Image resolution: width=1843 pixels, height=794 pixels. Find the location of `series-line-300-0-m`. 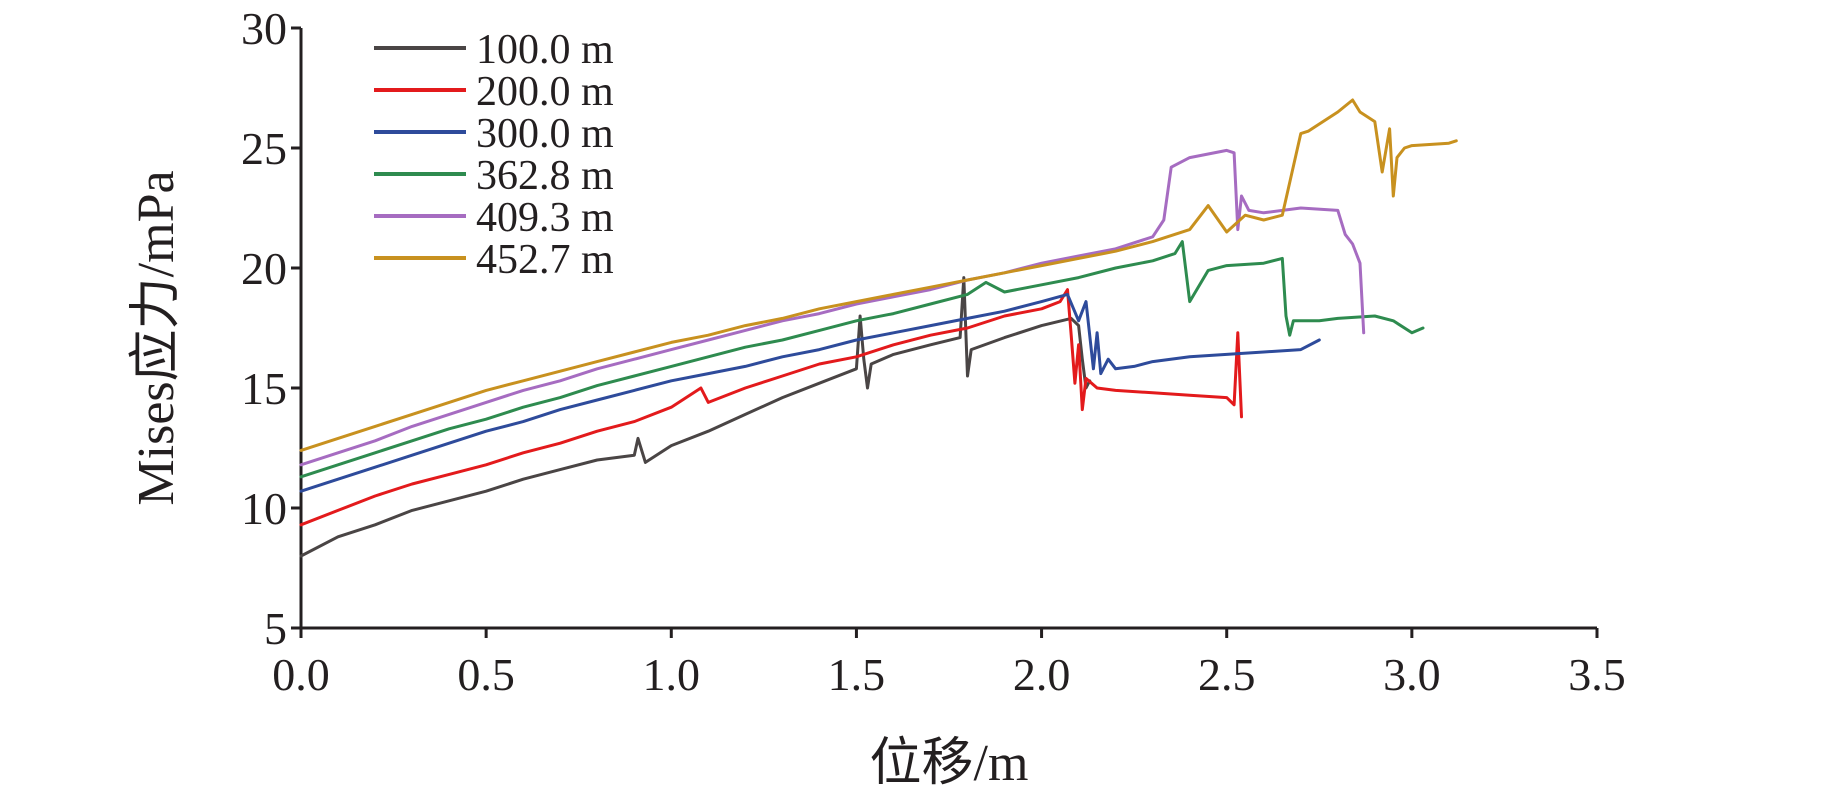

series-line-300-0-m is located at coordinates (810, 392).